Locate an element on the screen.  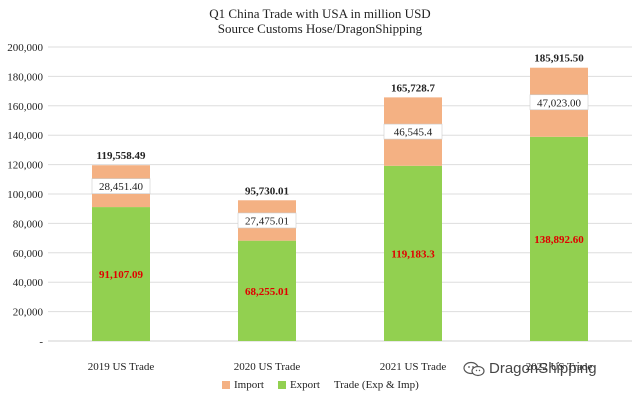
y-tick-label: - is located at coordinates (41, 342).